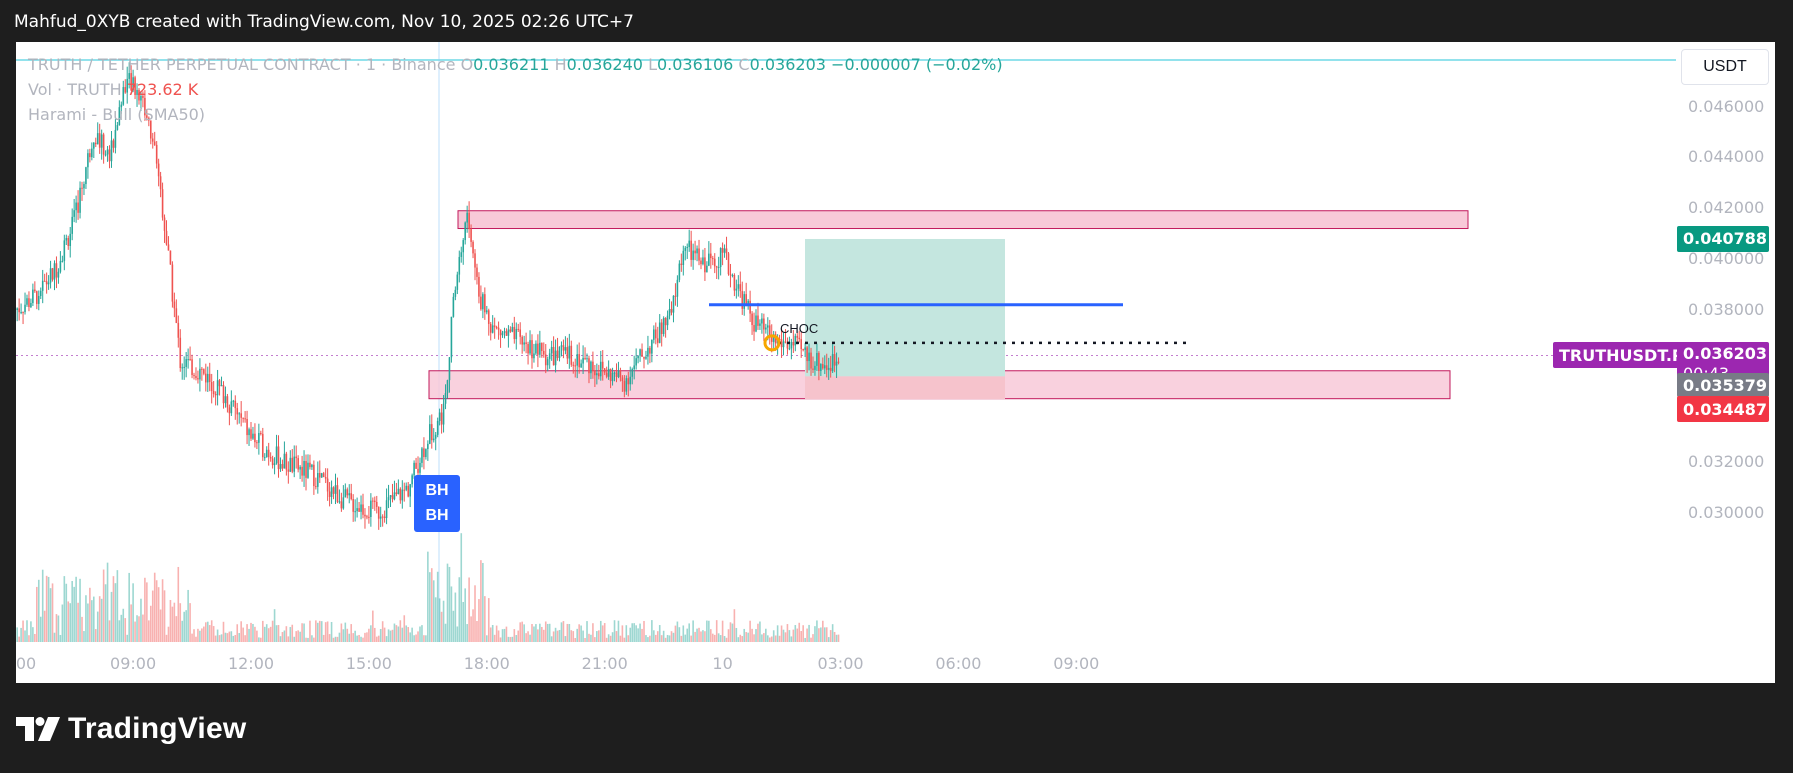  What do you see at coordinates (695, 64) in the screenshot?
I see `legend-low: 0.036106` at bounding box center [695, 64].